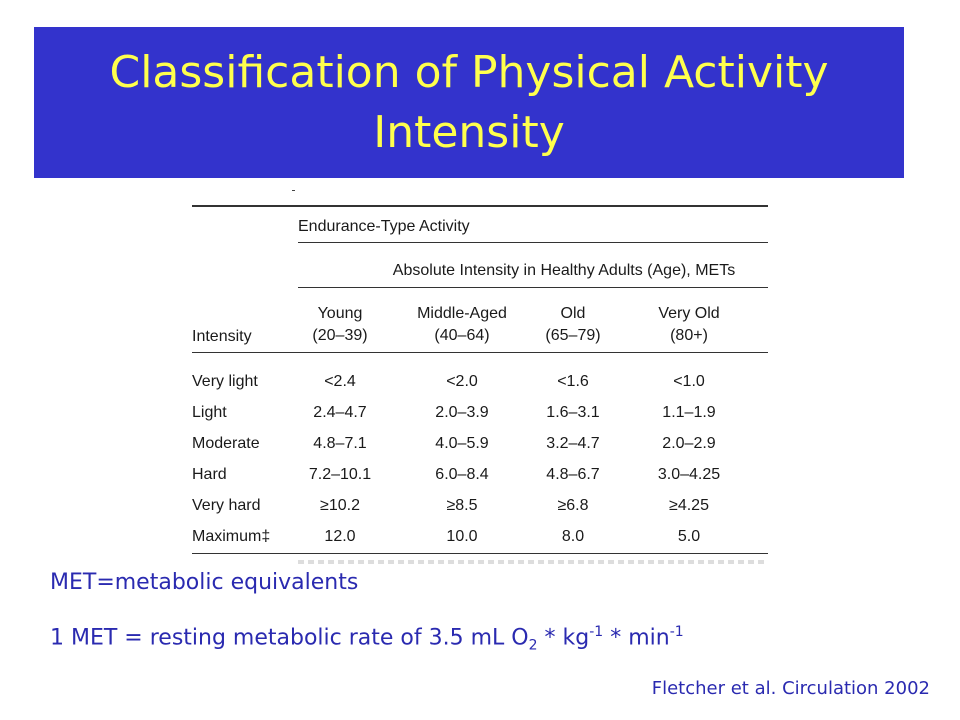 The height and width of the screenshot is (720, 960). I want to click on group-header: Endurance-Type Activity, so click(384, 226).